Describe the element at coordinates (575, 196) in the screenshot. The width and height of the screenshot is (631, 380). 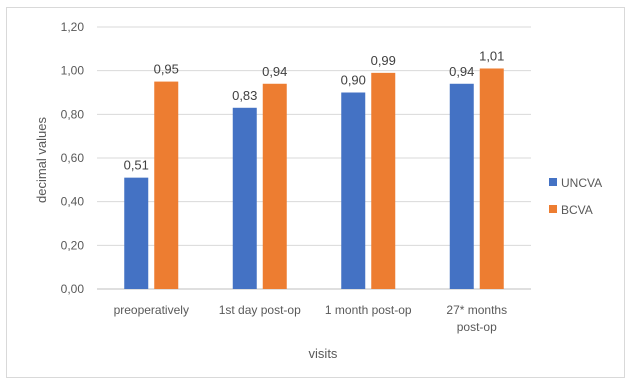
I see `legend: UNCVA BCVA` at that location.